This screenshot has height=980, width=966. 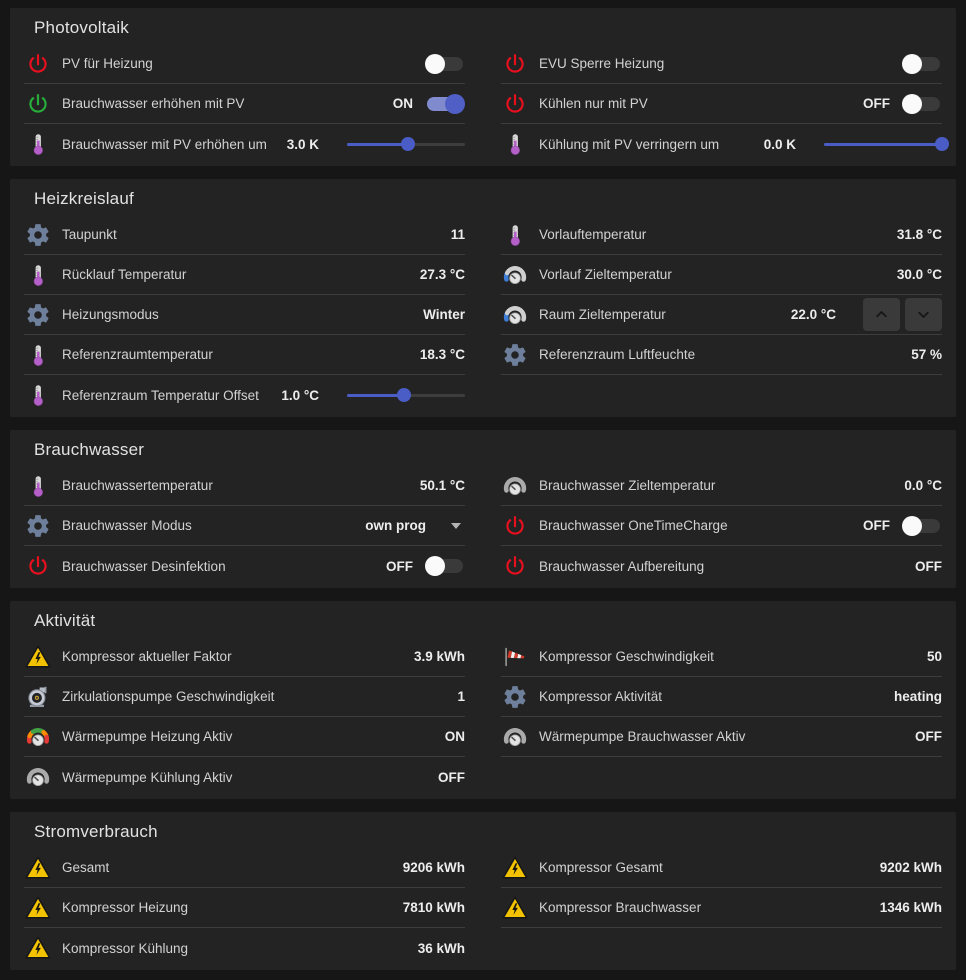 I want to click on row-w-rmepumpe-brauchwasser-aktiv: Wärmepumpe Brauchwasser Aktiv OFF, so click(x=721, y=737).